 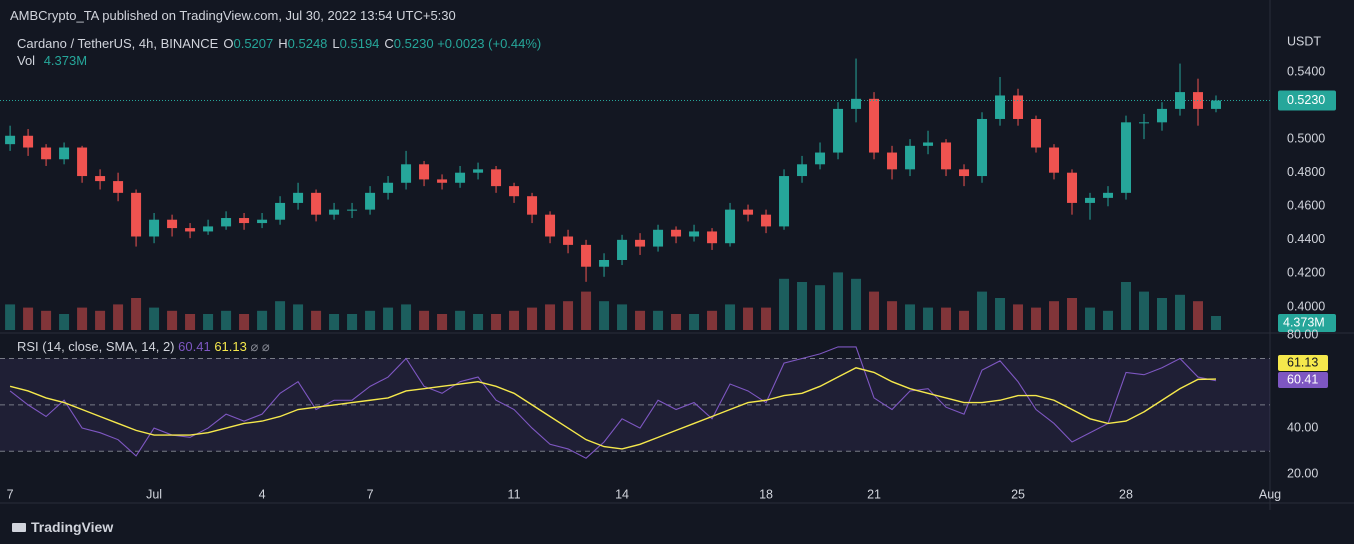 What do you see at coordinates (307, 43) in the screenshot?
I see `legend-value: 0.5248` at bounding box center [307, 43].